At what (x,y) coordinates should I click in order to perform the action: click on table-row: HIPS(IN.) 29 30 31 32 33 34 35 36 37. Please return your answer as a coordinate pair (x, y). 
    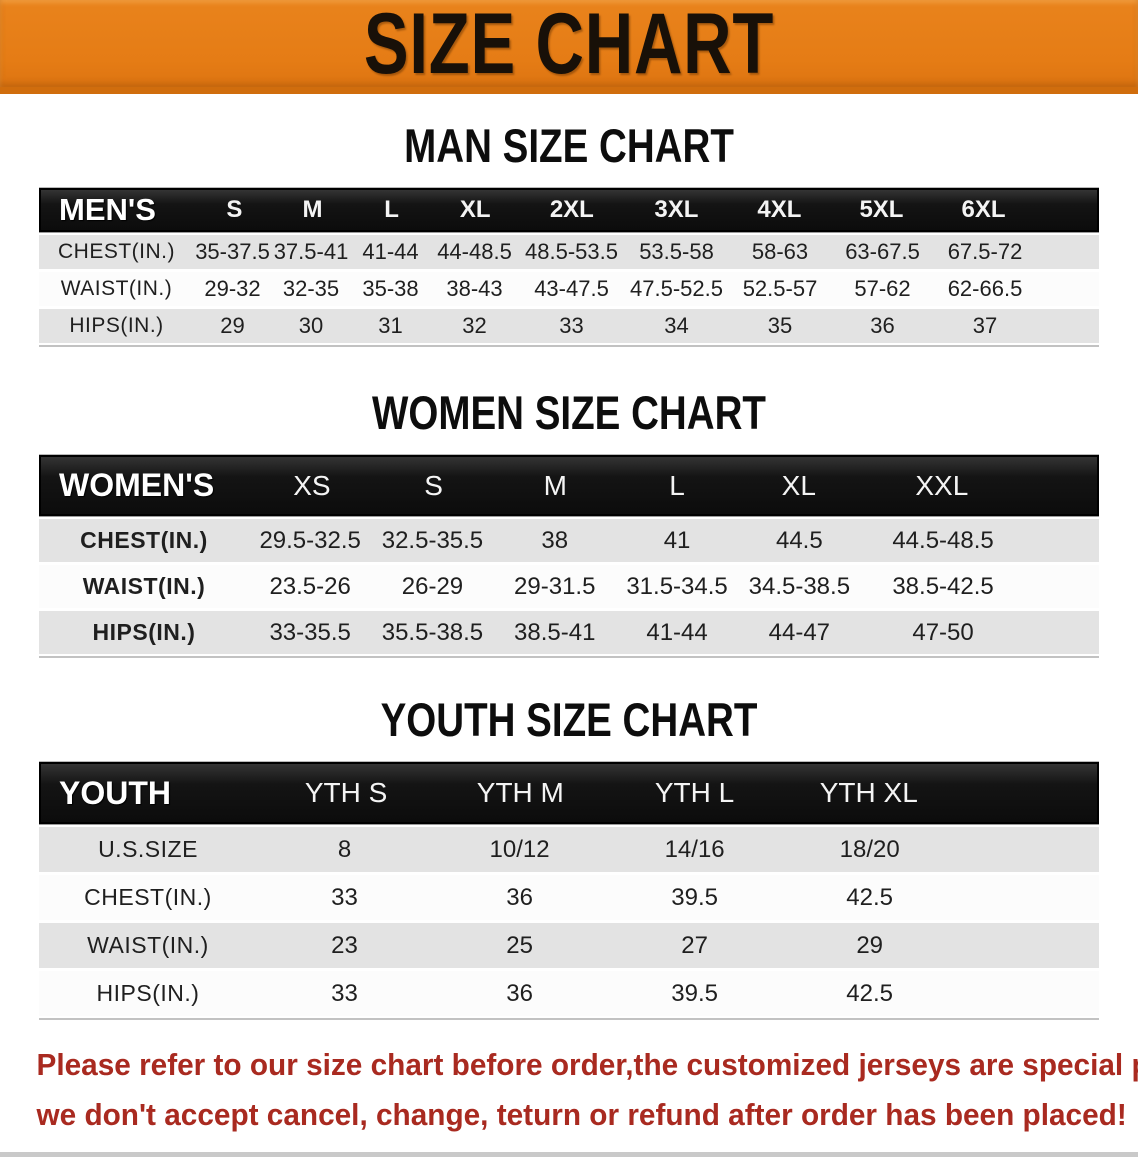
    Looking at the image, I should click on (569, 326).